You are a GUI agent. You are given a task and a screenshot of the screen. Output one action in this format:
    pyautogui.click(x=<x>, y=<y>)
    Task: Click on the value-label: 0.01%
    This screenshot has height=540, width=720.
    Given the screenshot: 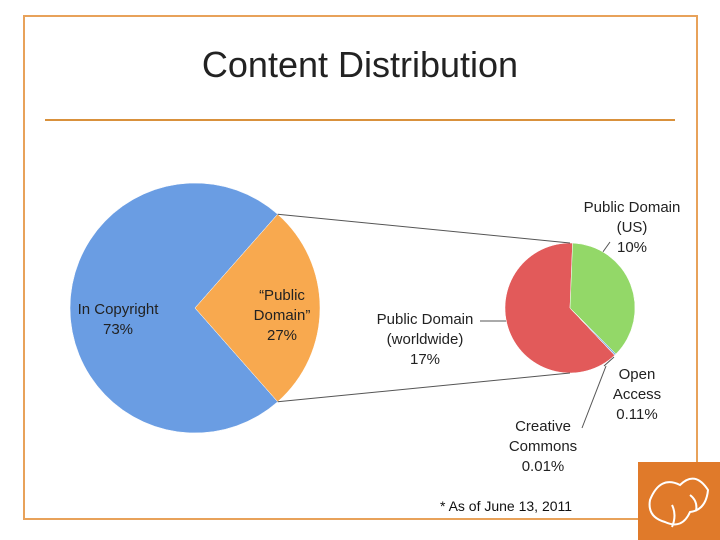 What is the action you would take?
    pyautogui.click(x=543, y=466)
    